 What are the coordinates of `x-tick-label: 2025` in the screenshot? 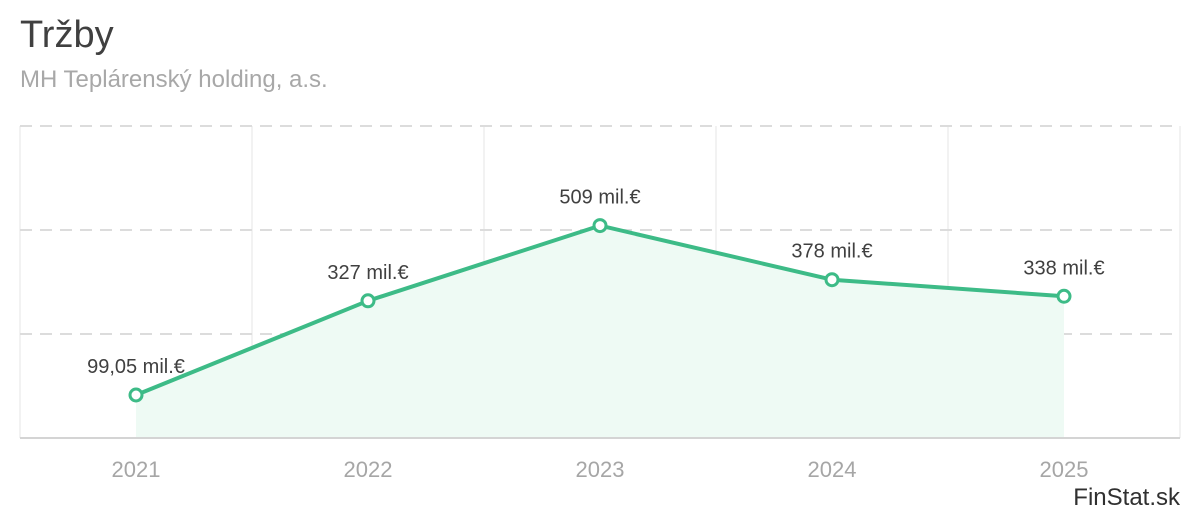 It's located at (1064, 469).